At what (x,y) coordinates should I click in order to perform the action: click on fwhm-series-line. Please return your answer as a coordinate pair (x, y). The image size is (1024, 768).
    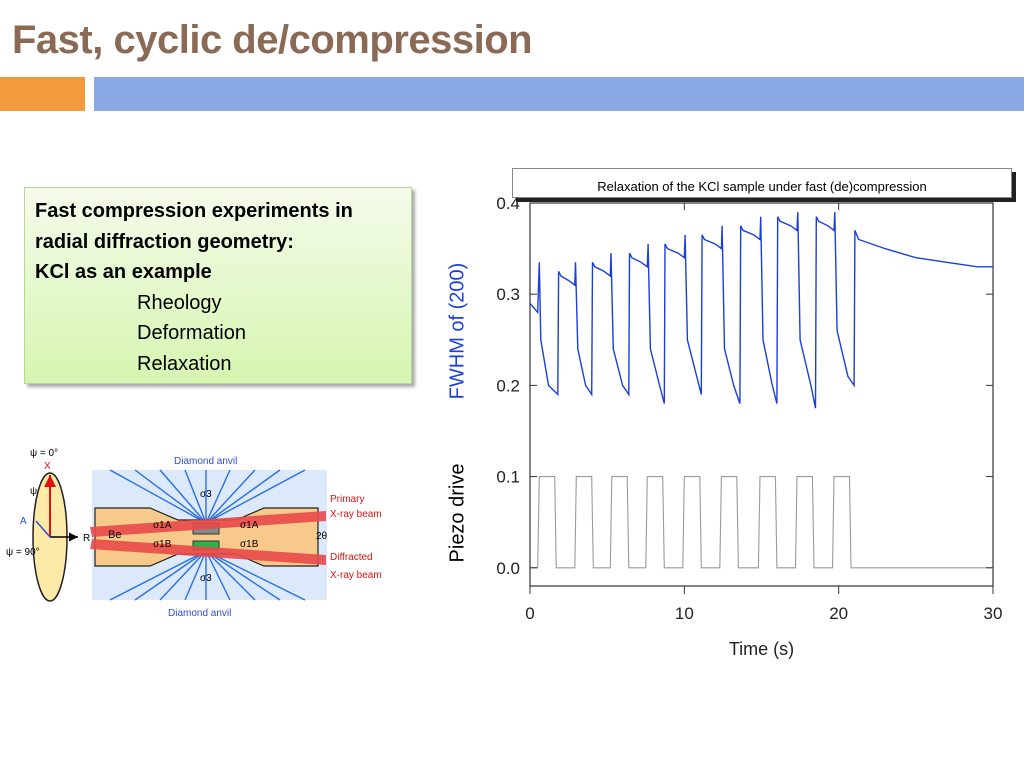
    Looking at the image, I should click on (761, 310).